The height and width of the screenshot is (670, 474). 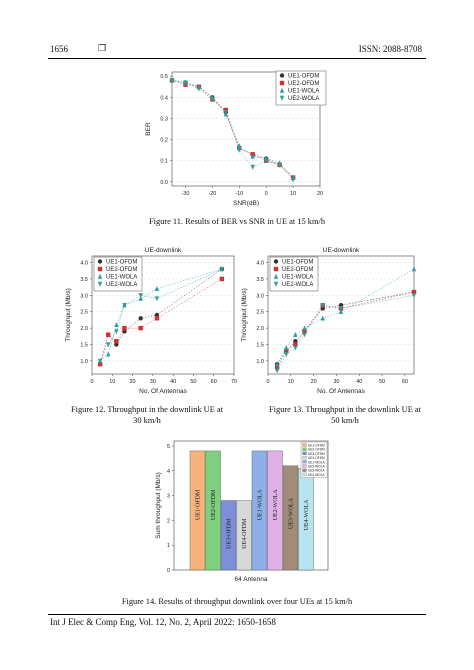 I want to click on chart-title: UE-downlink, so click(x=163, y=250).